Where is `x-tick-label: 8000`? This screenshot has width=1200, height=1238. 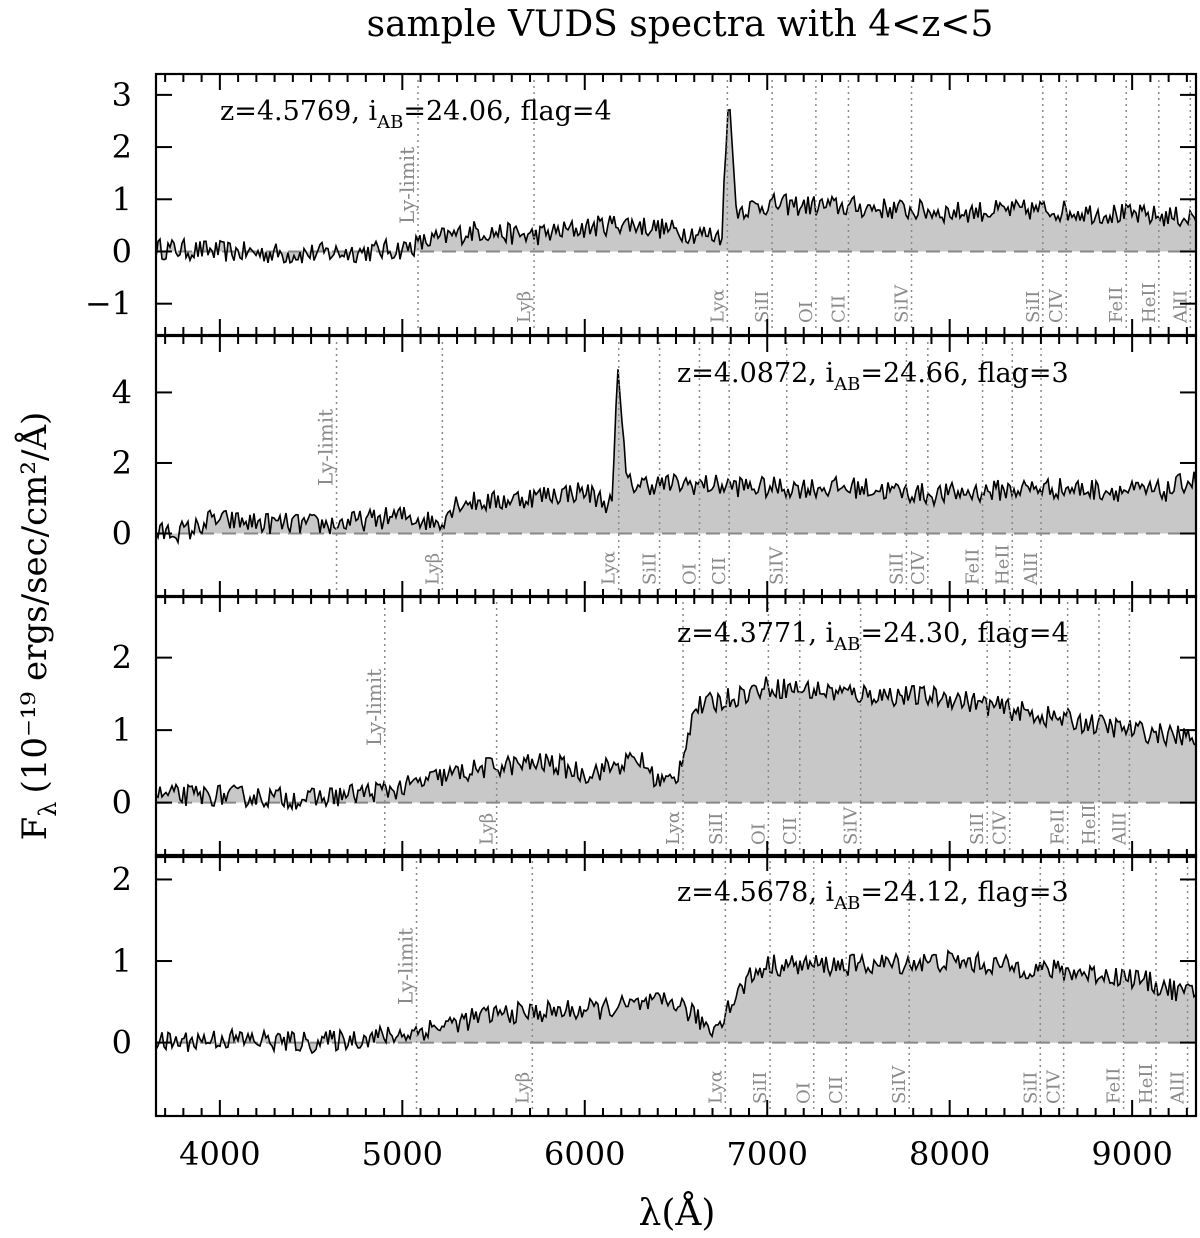
x-tick-label: 8000 is located at coordinates (949, 1154).